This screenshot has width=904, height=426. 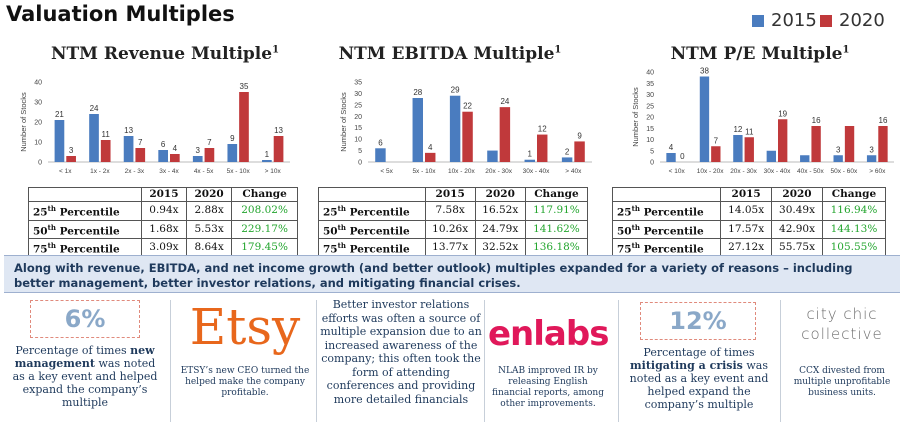 I want to click on row-label: 25th Percentile, so click(x=372, y=211).